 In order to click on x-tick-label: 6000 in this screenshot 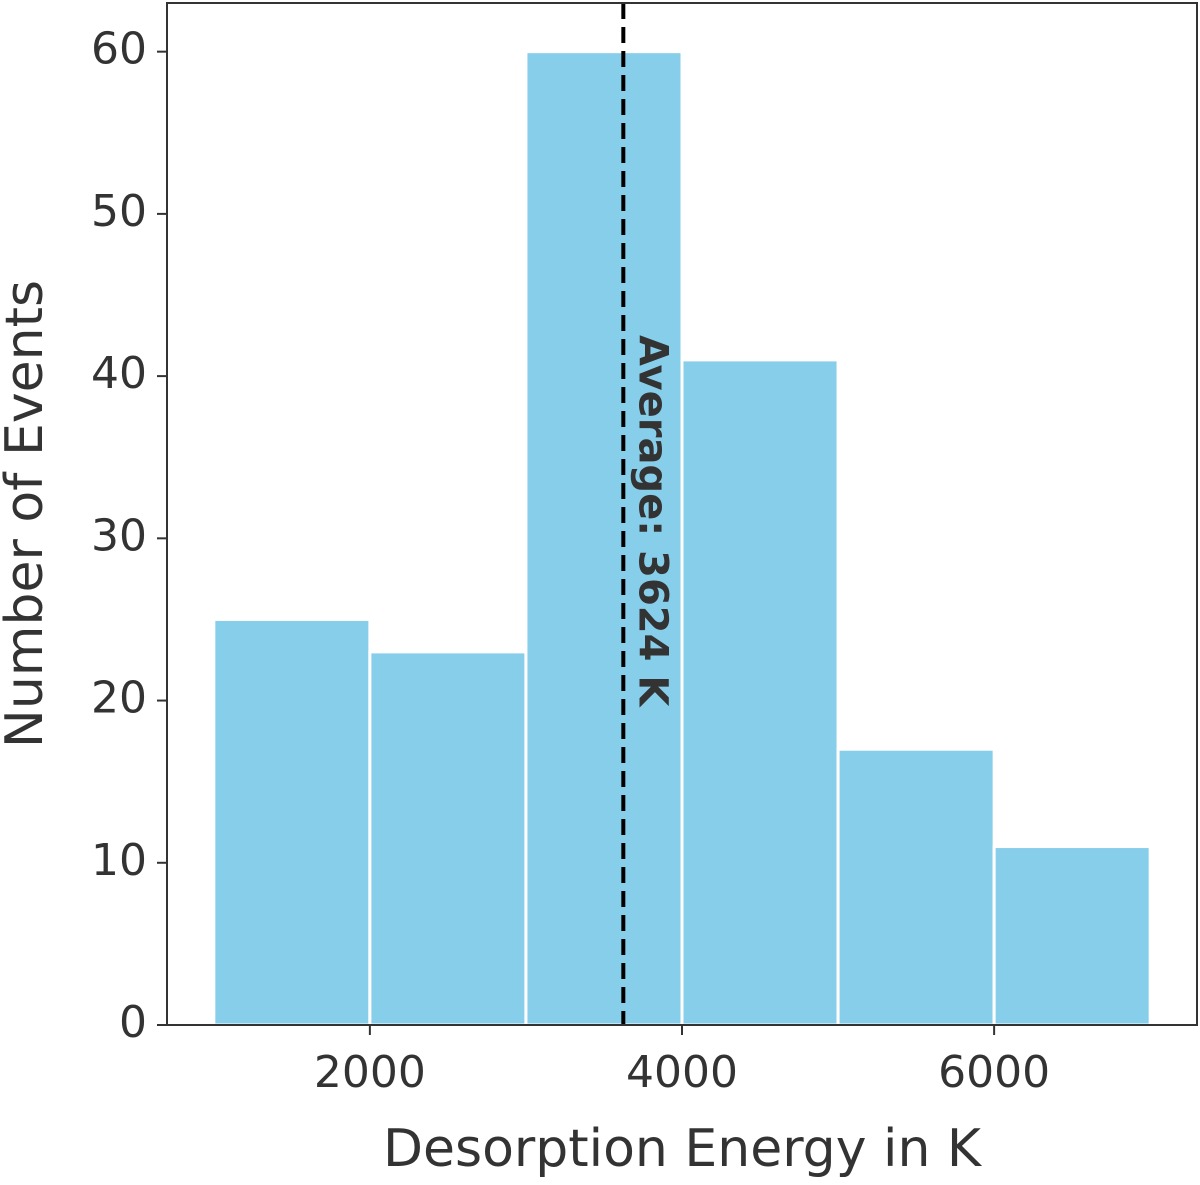, I will do `click(994, 1072)`.